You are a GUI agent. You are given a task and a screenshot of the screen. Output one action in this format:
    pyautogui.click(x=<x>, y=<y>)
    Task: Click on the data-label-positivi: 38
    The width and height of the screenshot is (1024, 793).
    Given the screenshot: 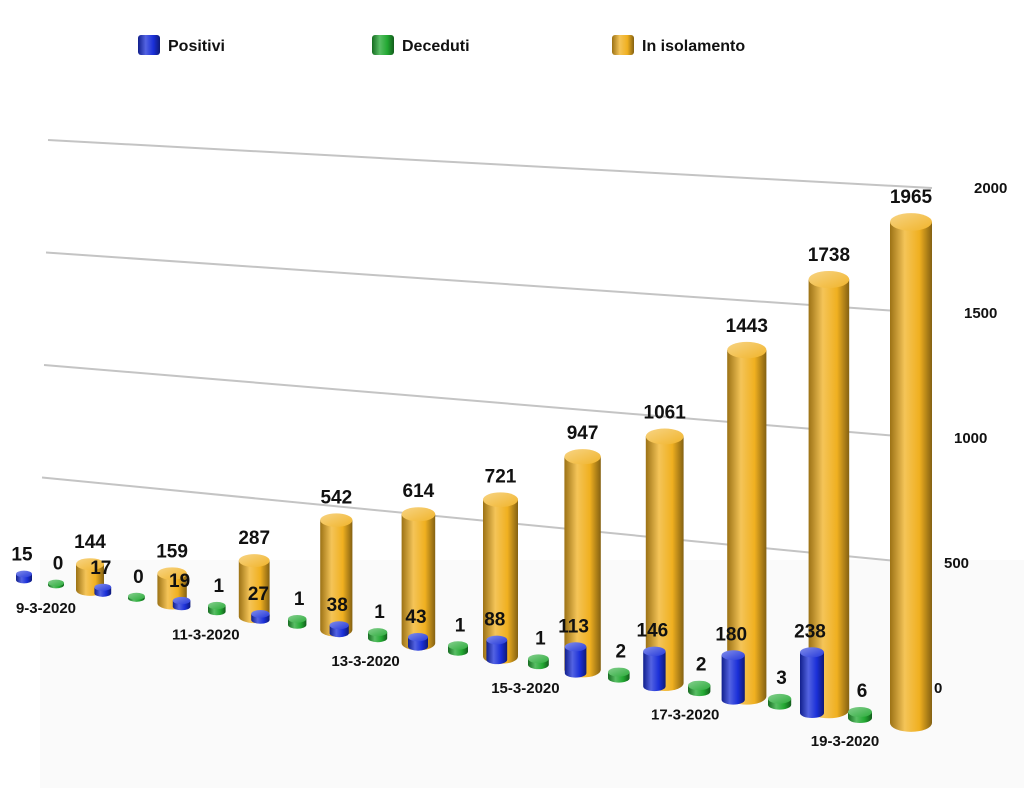 What is the action you would take?
    pyautogui.click(x=337, y=605)
    